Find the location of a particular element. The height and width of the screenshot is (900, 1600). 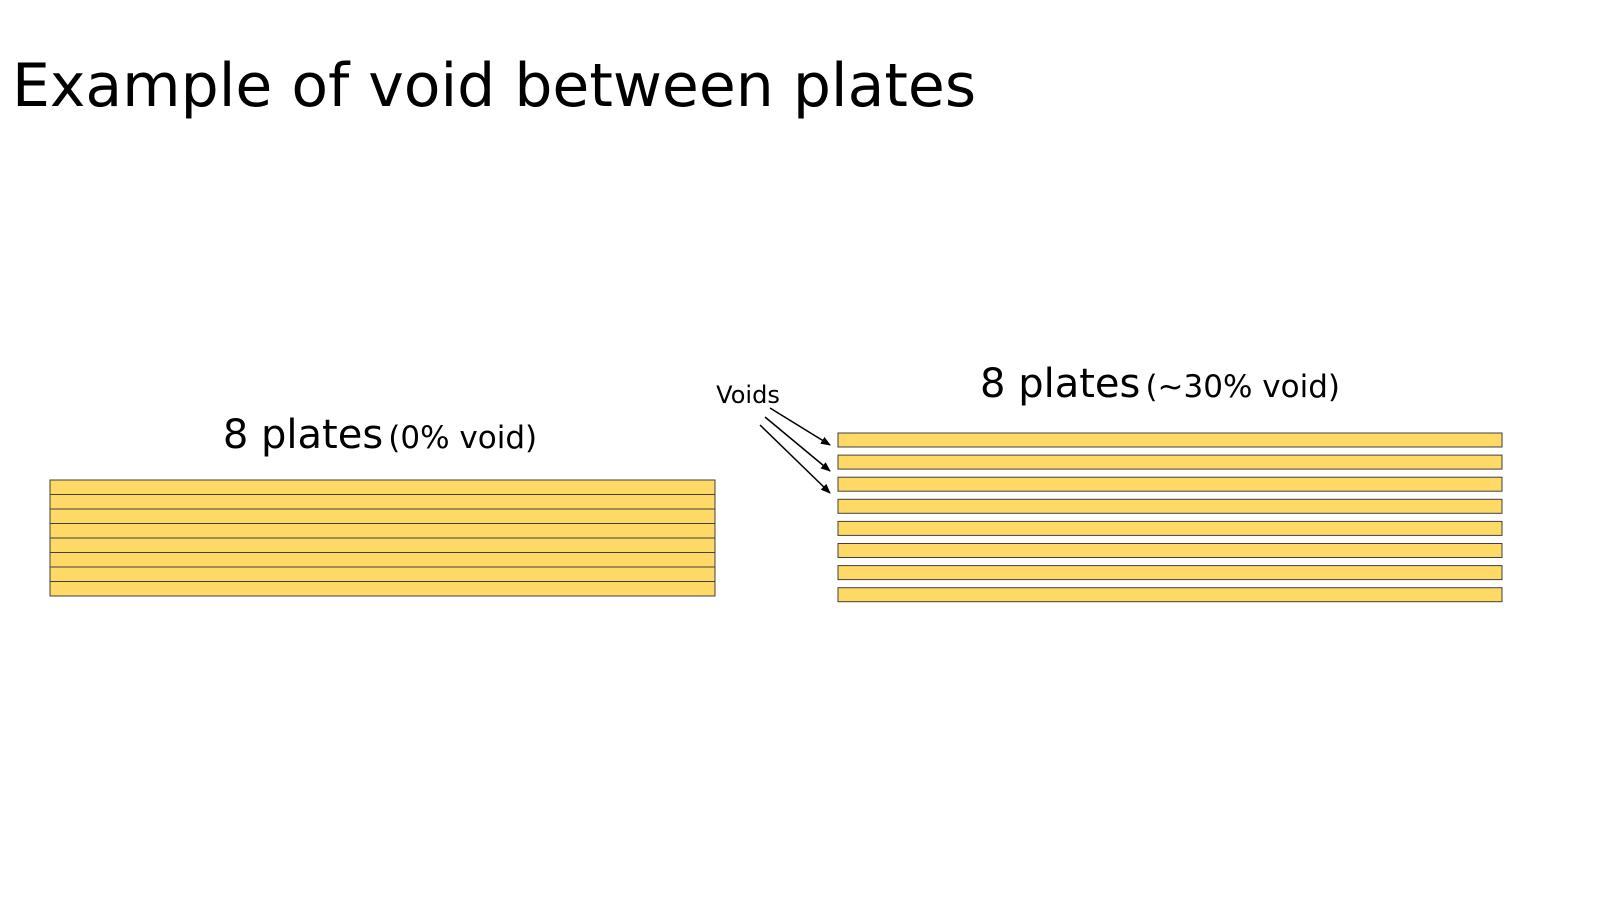

stack-note: (~30% void) is located at coordinates (1242, 387).